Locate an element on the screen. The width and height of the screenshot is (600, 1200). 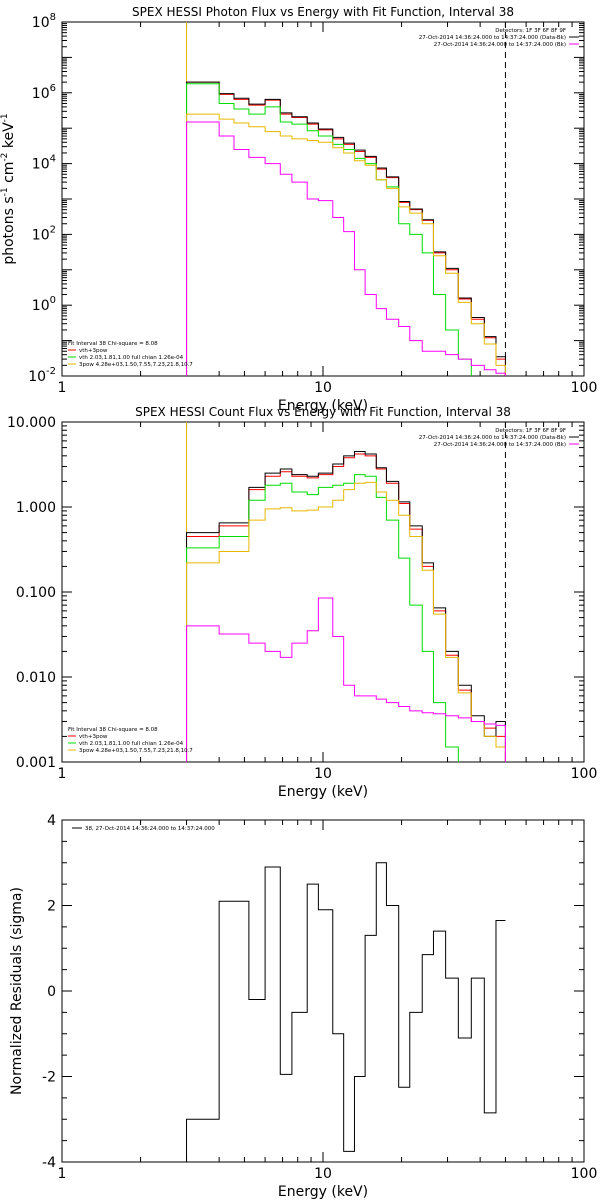
y-axis-label: Normalized Residuals (sigma) is located at coordinates (17, 991).